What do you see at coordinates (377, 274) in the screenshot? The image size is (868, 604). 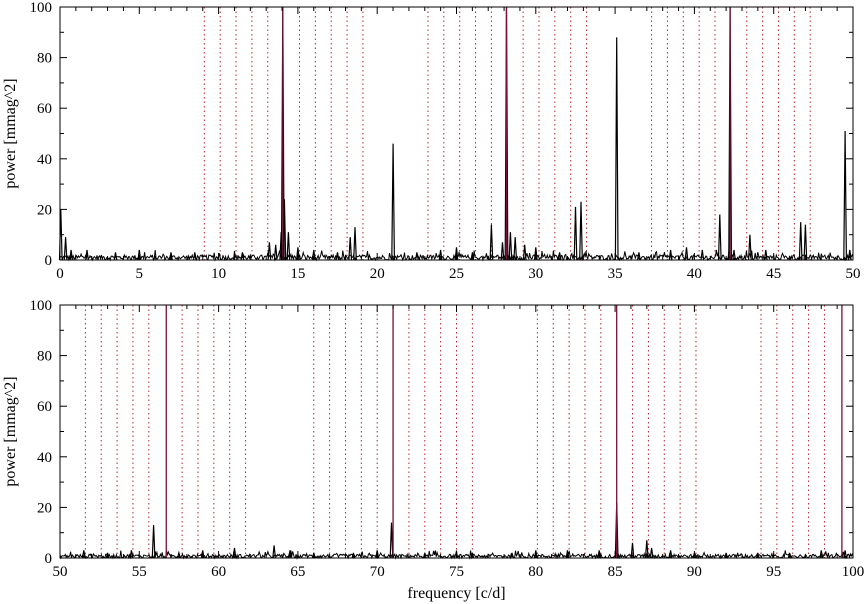 I see `x-tick-label: 20` at bounding box center [377, 274].